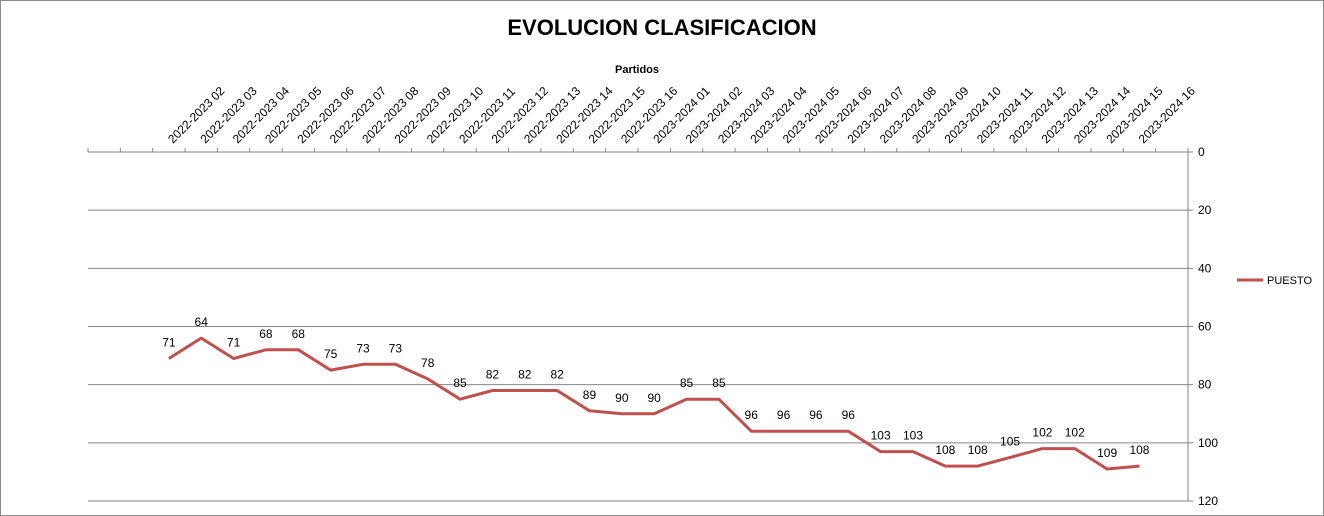 This screenshot has width=1324, height=516. Describe the element at coordinates (1205, 327) in the screenshot. I see `y-tick-label: 60` at that location.